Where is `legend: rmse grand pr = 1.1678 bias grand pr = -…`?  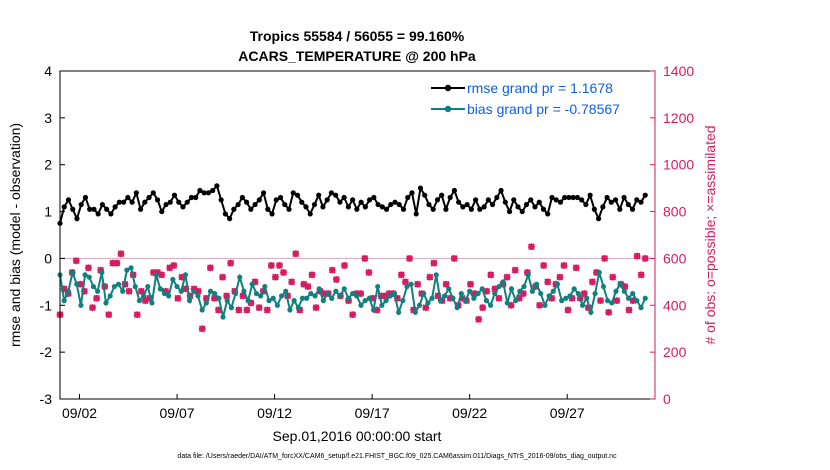 legend: rmse grand pr = 1.1678 bias grand pr = -… is located at coordinates (525, 98).